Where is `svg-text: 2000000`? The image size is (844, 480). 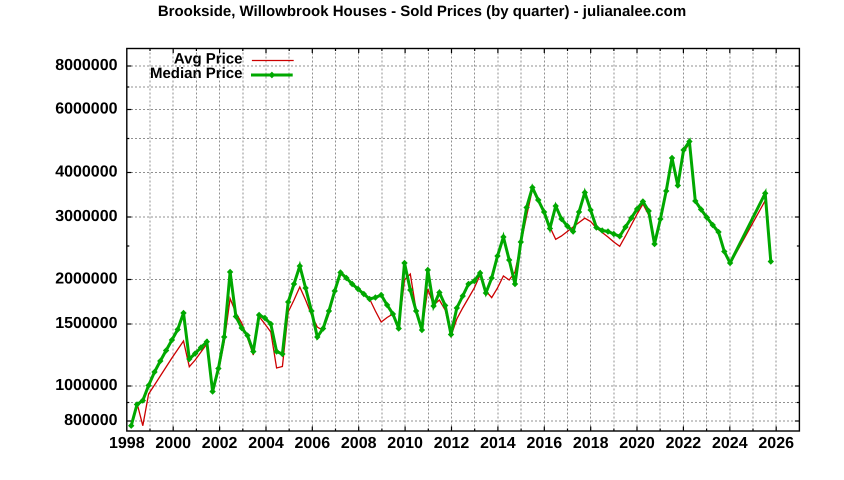 svg-text: 2000000 is located at coordinates (86, 279).